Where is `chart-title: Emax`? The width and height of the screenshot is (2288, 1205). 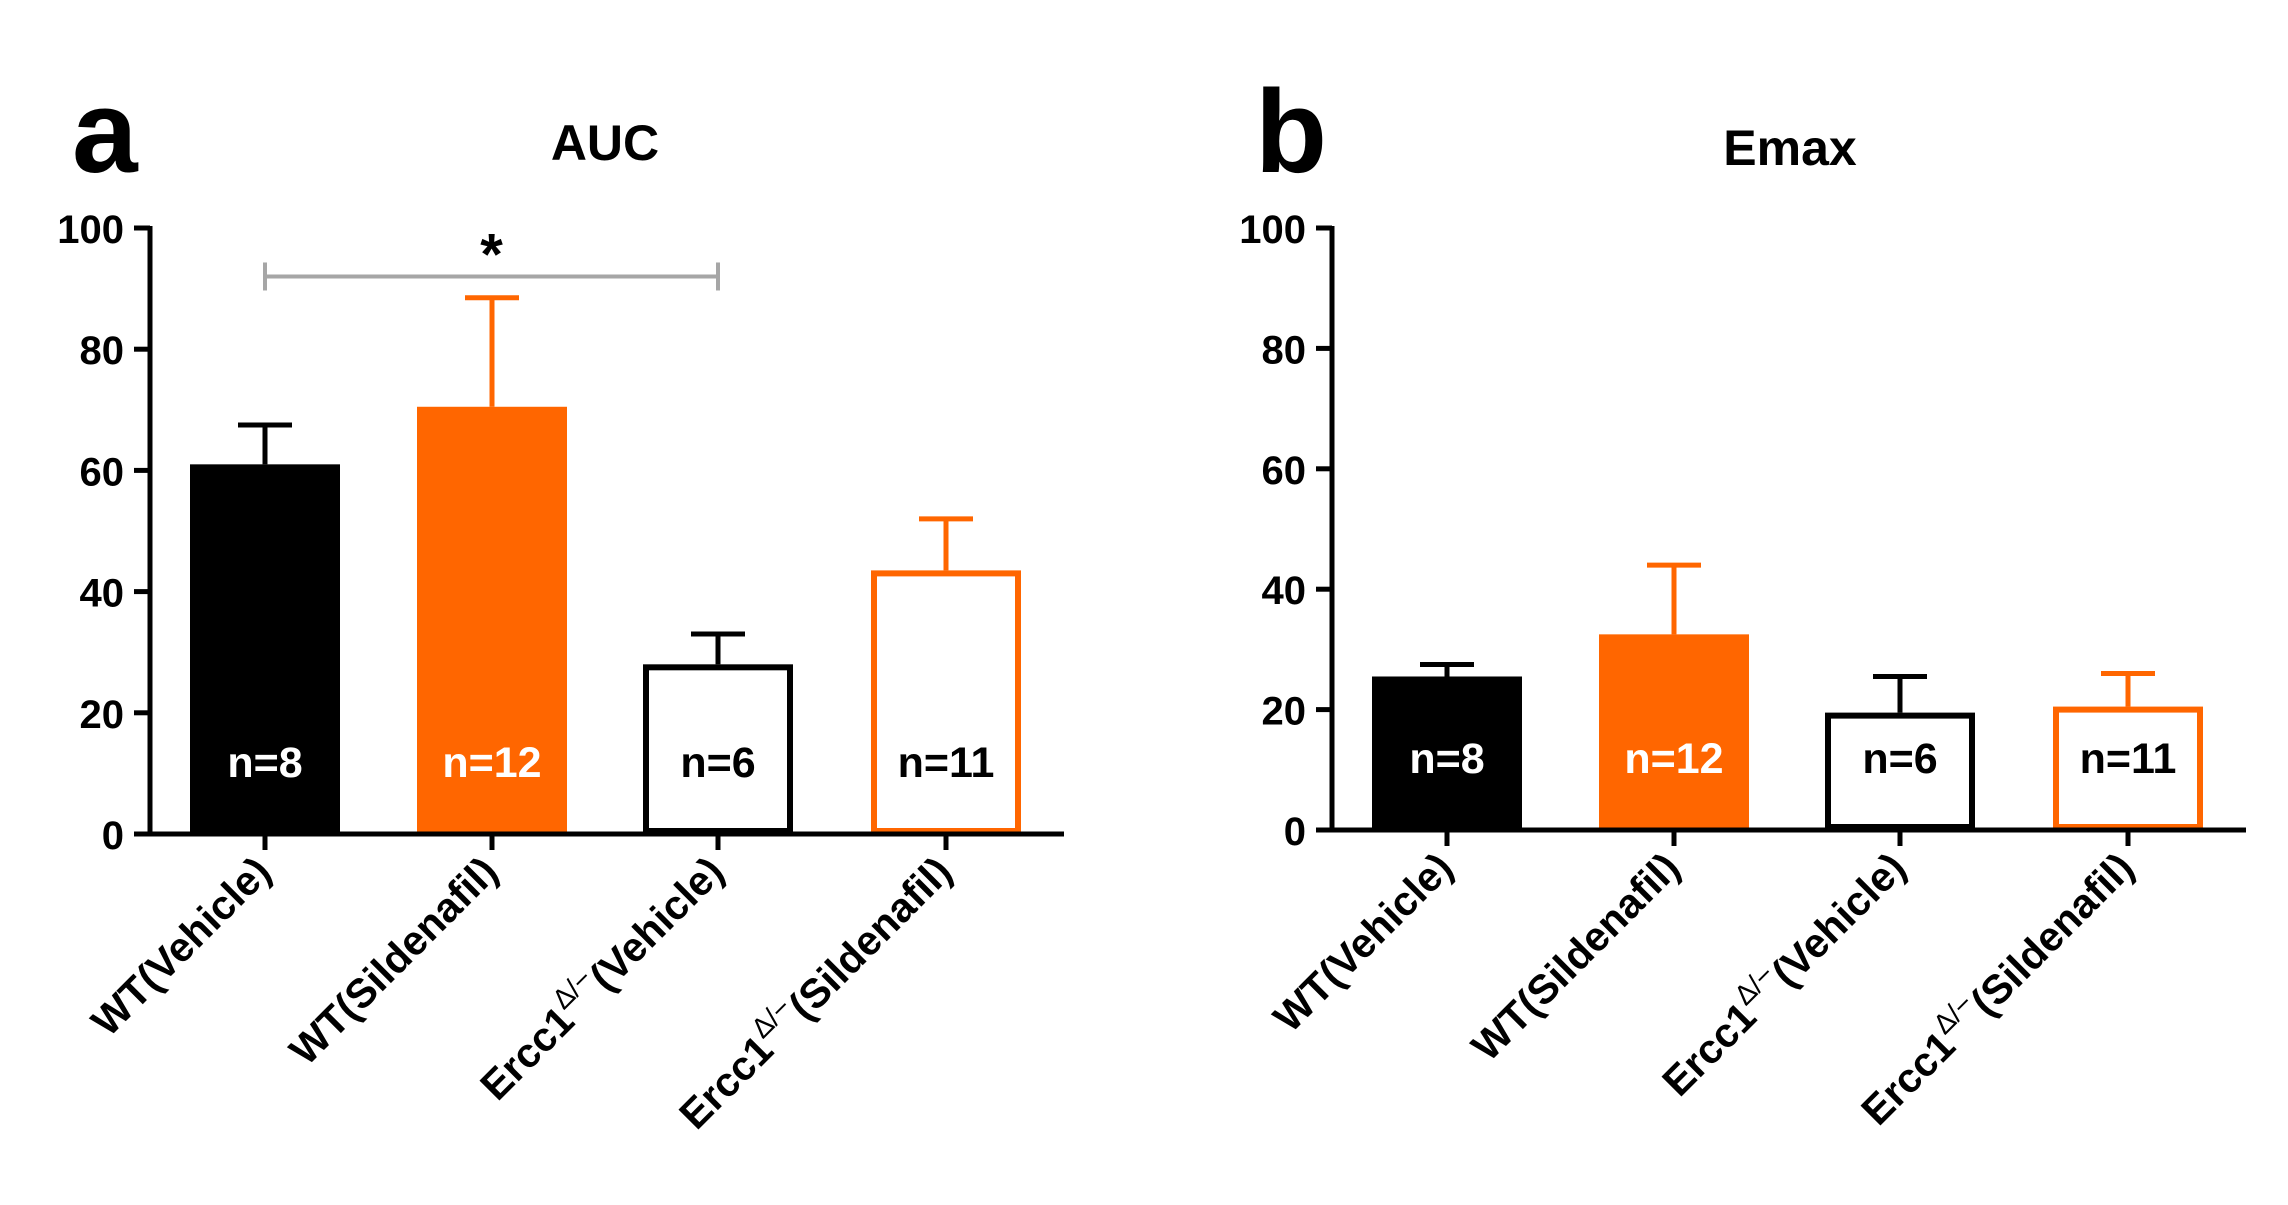
chart-title: Emax is located at coordinates (1790, 148).